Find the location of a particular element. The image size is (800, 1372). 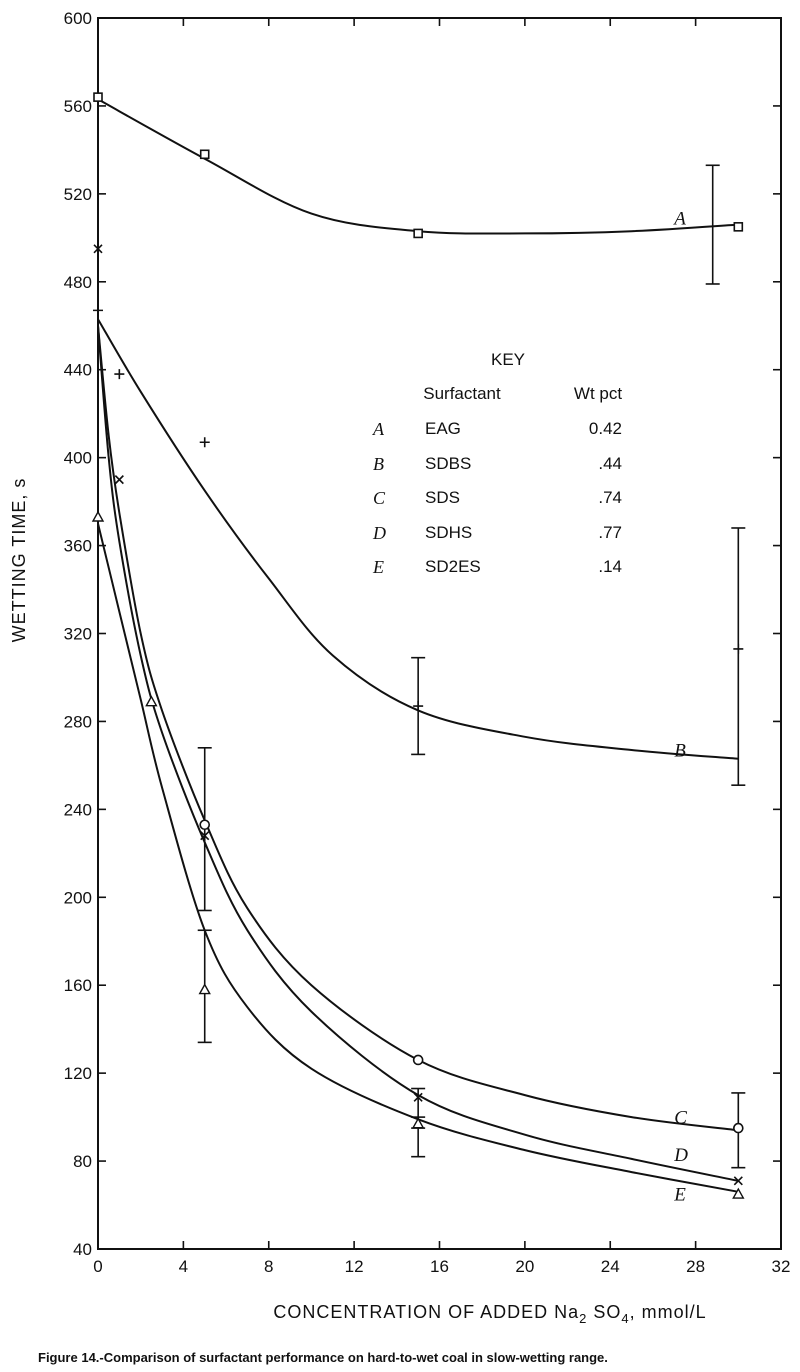

y-tick-label: 600 is located at coordinates (78, 18).